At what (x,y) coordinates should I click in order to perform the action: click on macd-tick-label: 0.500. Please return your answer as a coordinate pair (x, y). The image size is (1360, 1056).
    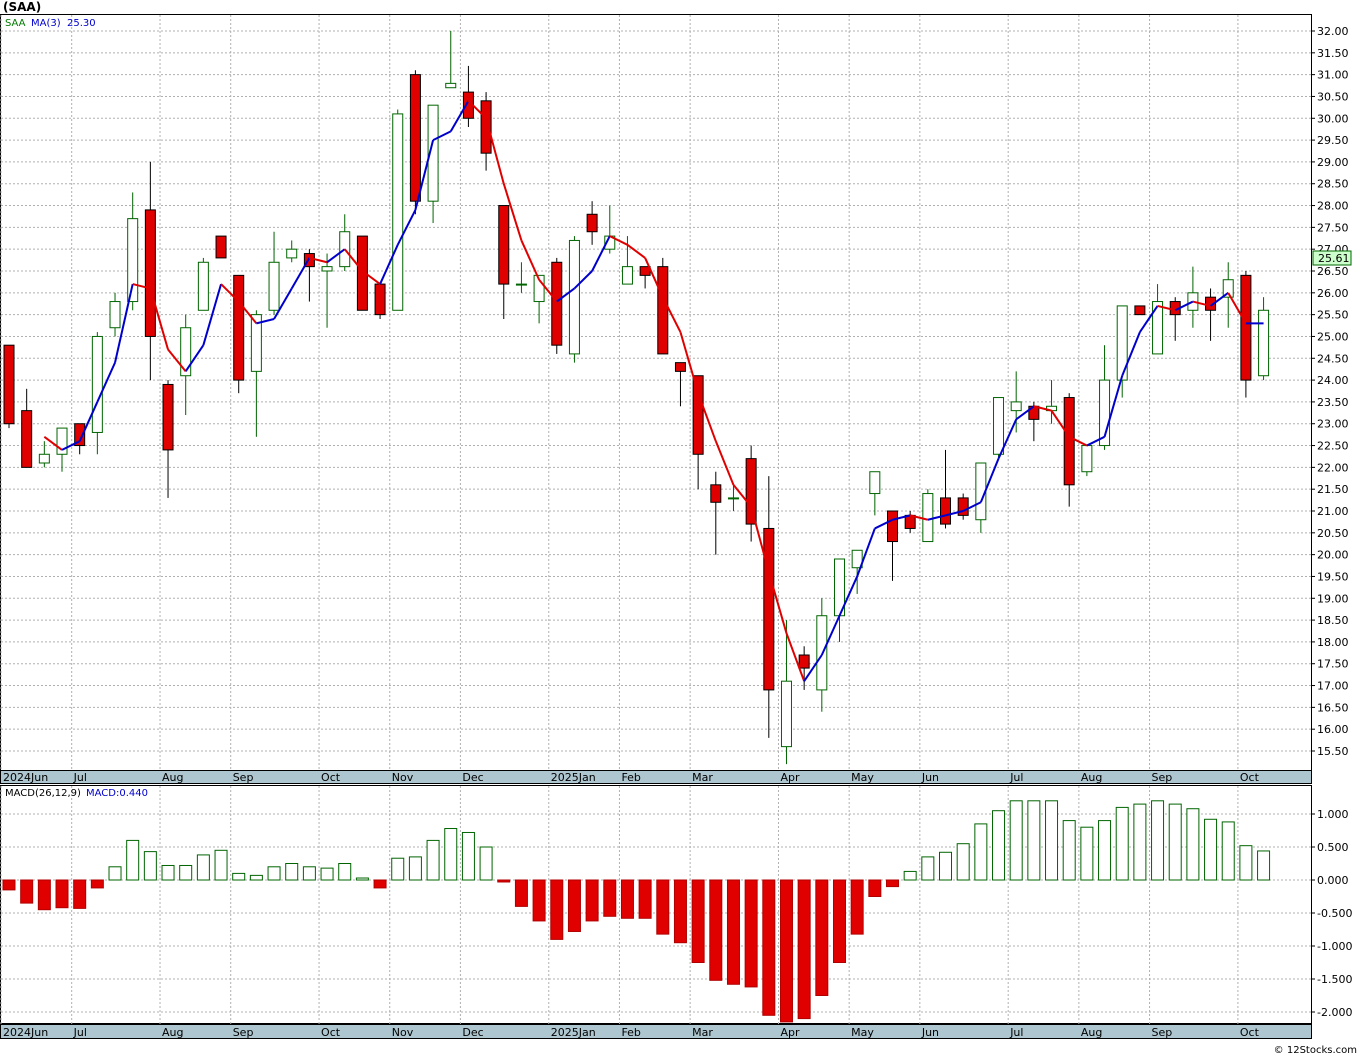
    Looking at the image, I should click on (1333, 847).